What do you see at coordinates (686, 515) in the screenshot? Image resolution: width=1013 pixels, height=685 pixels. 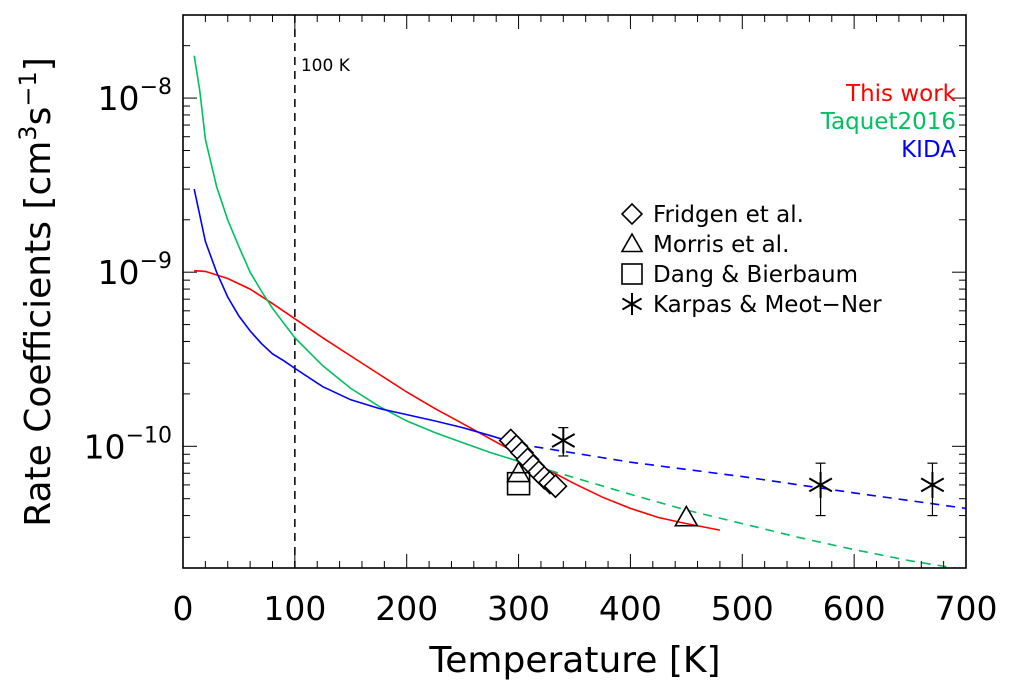 I see `triangle-point` at bounding box center [686, 515].